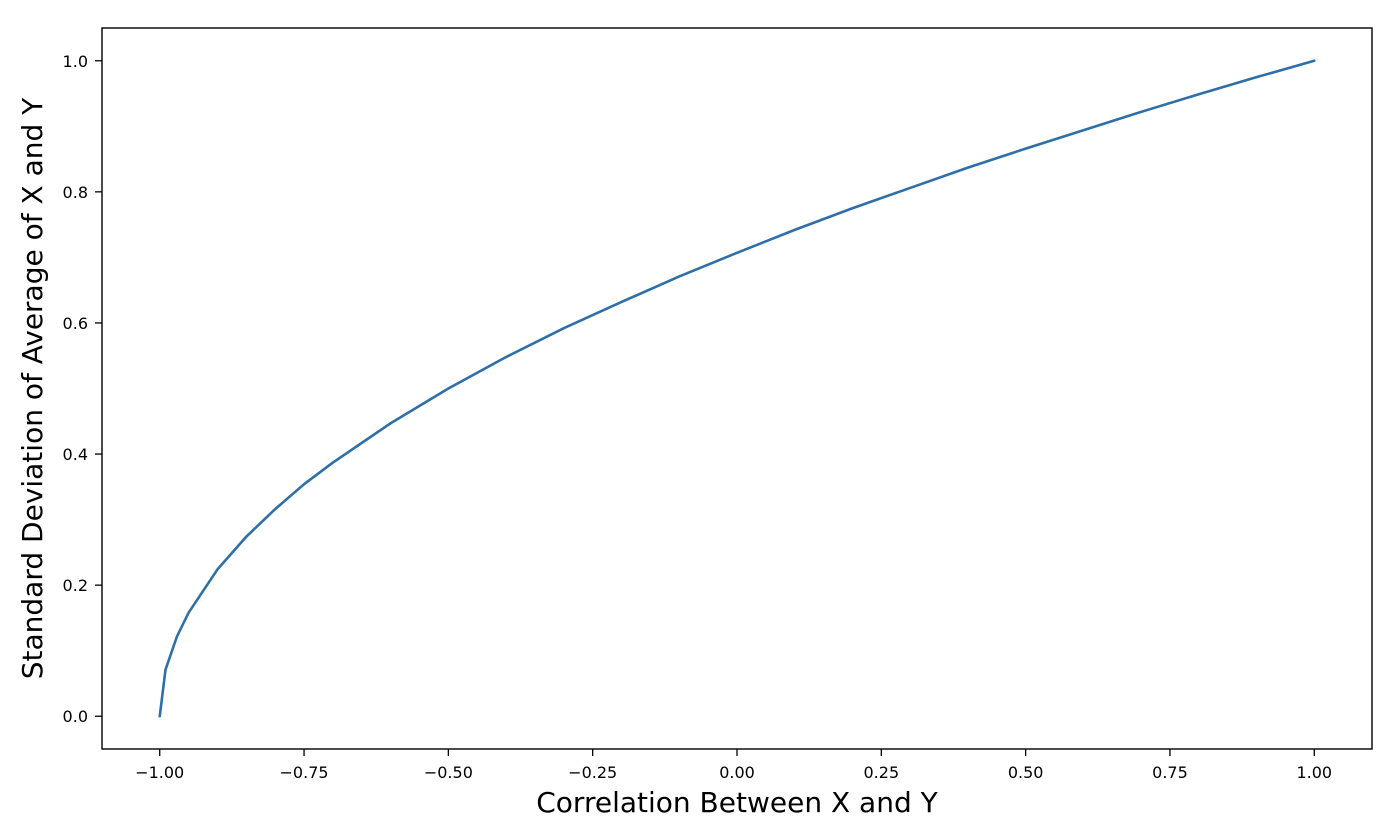 Image resolution: width=1400 pixels, height=840 pixels. I want to click on y-tick-label: 0.0, so click(75, 716).